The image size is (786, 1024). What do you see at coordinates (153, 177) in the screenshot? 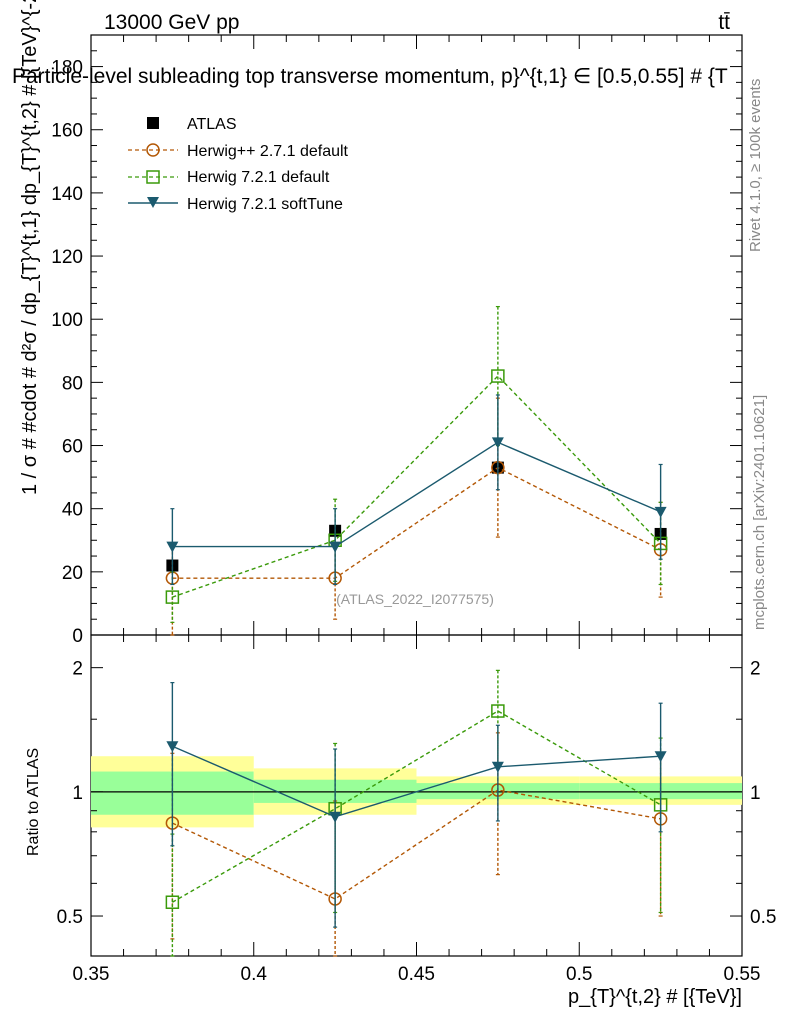
I see `legend-h721-marker` at bounding box center [153, 177].